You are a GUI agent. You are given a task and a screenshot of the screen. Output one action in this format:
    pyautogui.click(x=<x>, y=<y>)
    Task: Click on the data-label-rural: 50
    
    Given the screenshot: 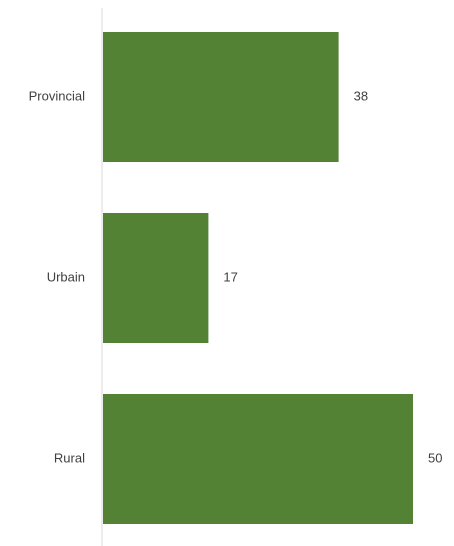 What is the action you would take?
    pyautogui.click(x=435, y=457)
    